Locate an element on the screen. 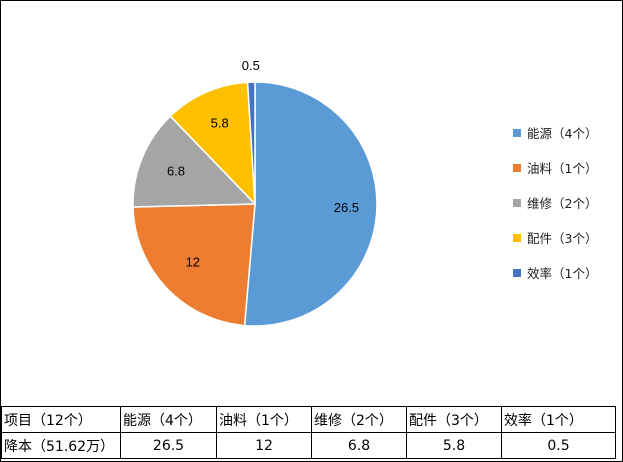 The width and height of the screenshot is (623, 462). legend-label: 维修（2个） is located at coordinates (562, 203).